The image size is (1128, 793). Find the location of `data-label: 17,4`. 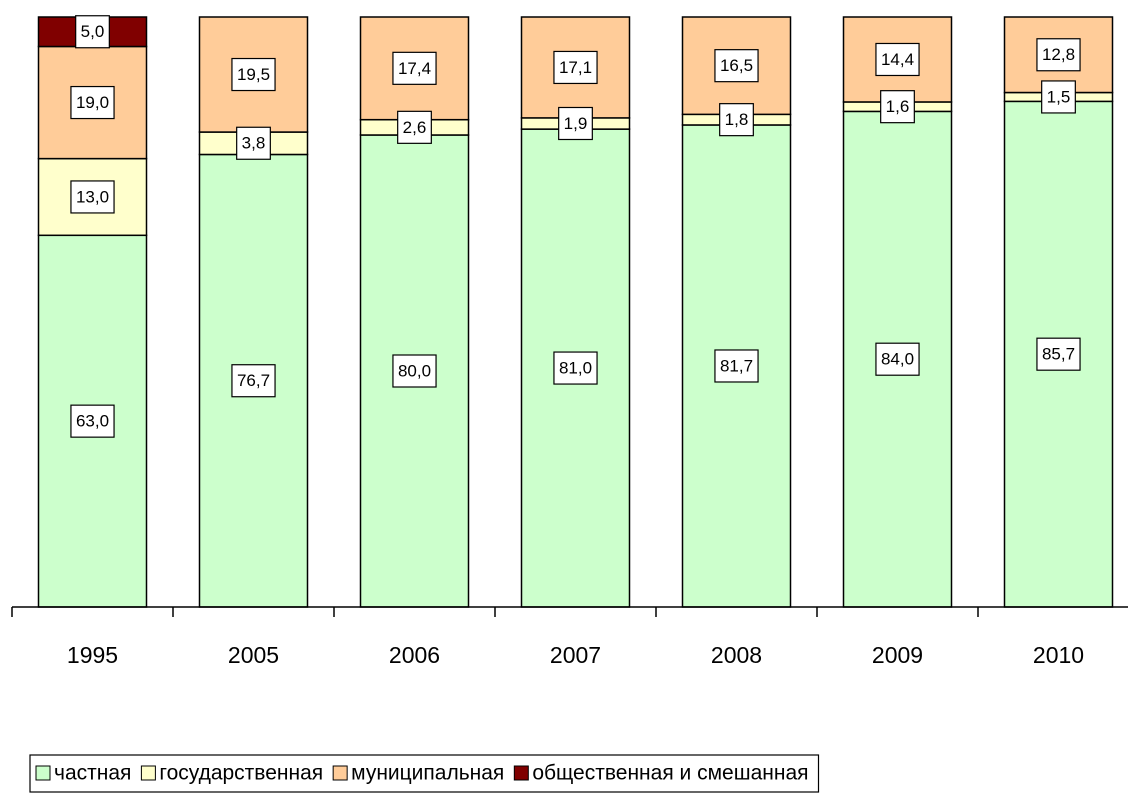

data-label: 17,4 is located at coordinates (414, 68).